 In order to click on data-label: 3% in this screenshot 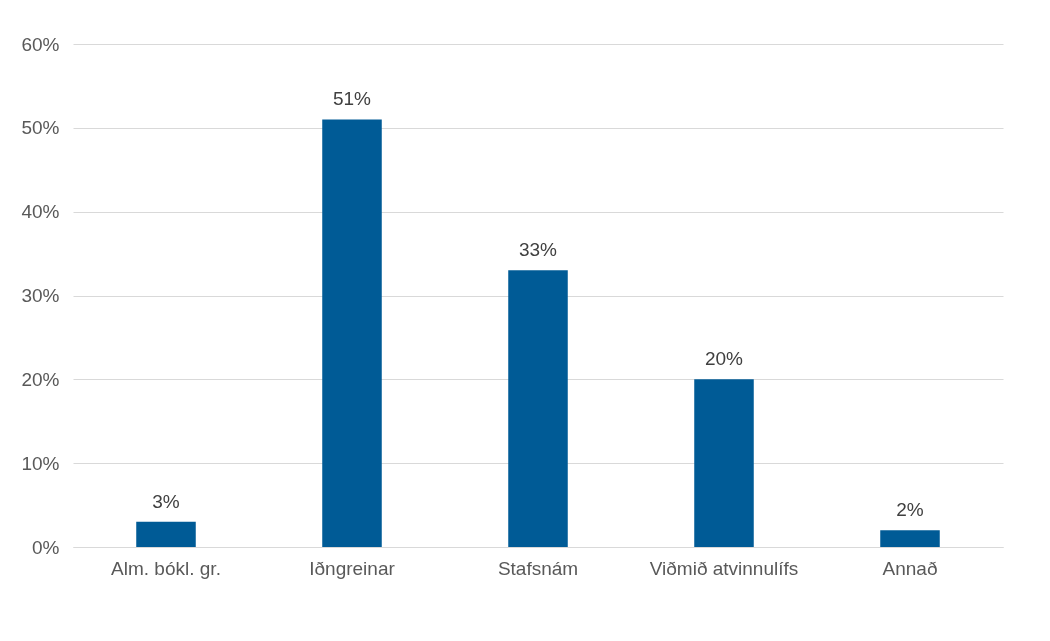, I will do `click(166, 501)`.